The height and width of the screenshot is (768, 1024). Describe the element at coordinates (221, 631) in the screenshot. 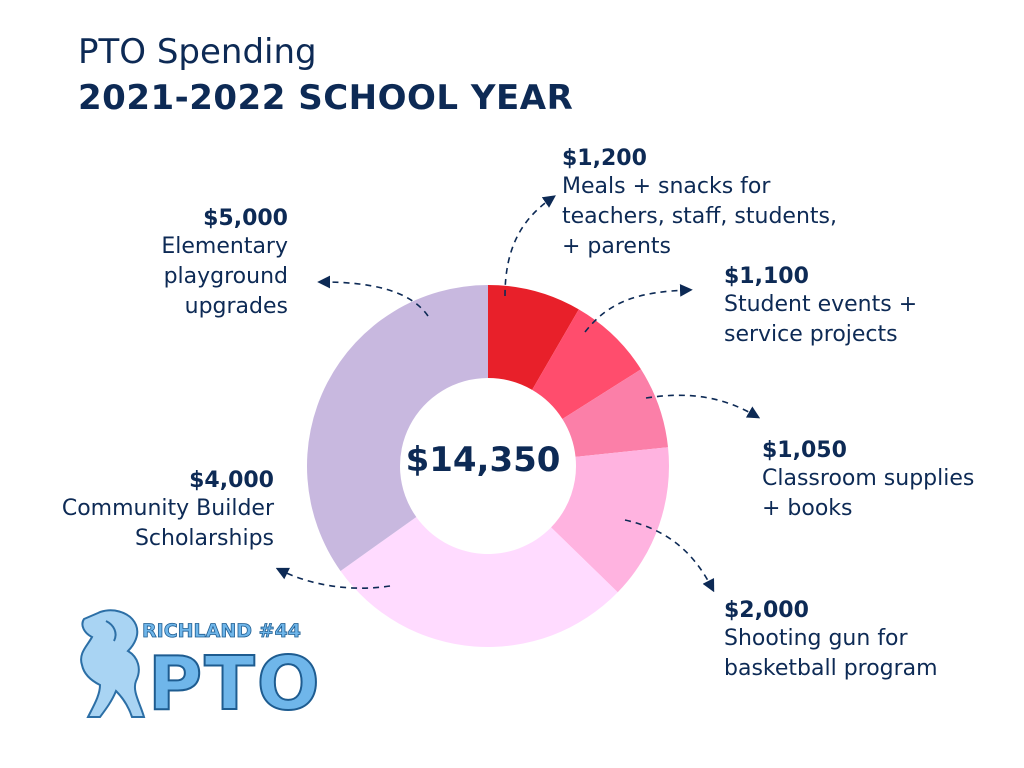

I see `logo-richland-text: RICHLAND #44` at that location.